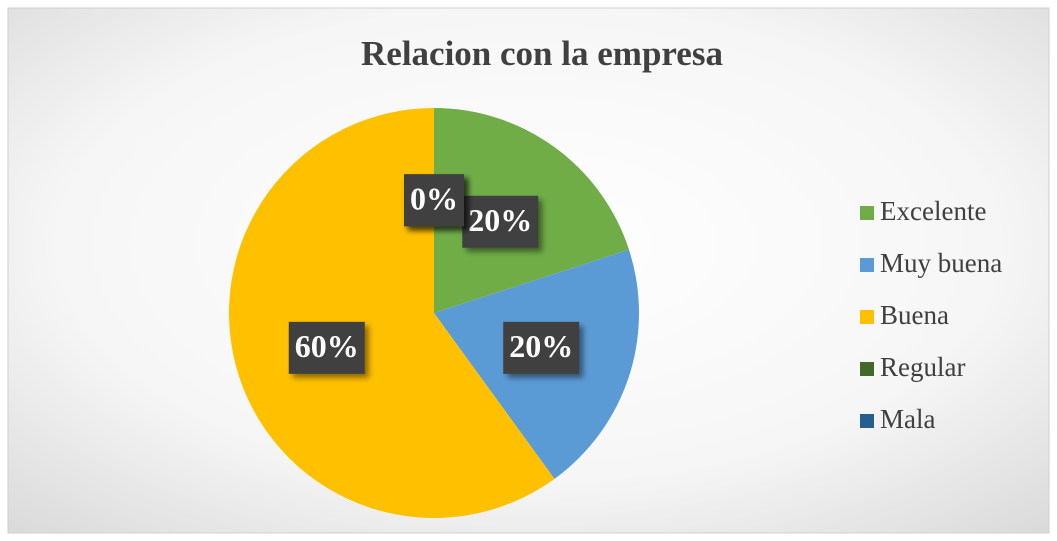 The image size is (1057, 541). I want to click on legend-label: Excelente, so click(933, 211).